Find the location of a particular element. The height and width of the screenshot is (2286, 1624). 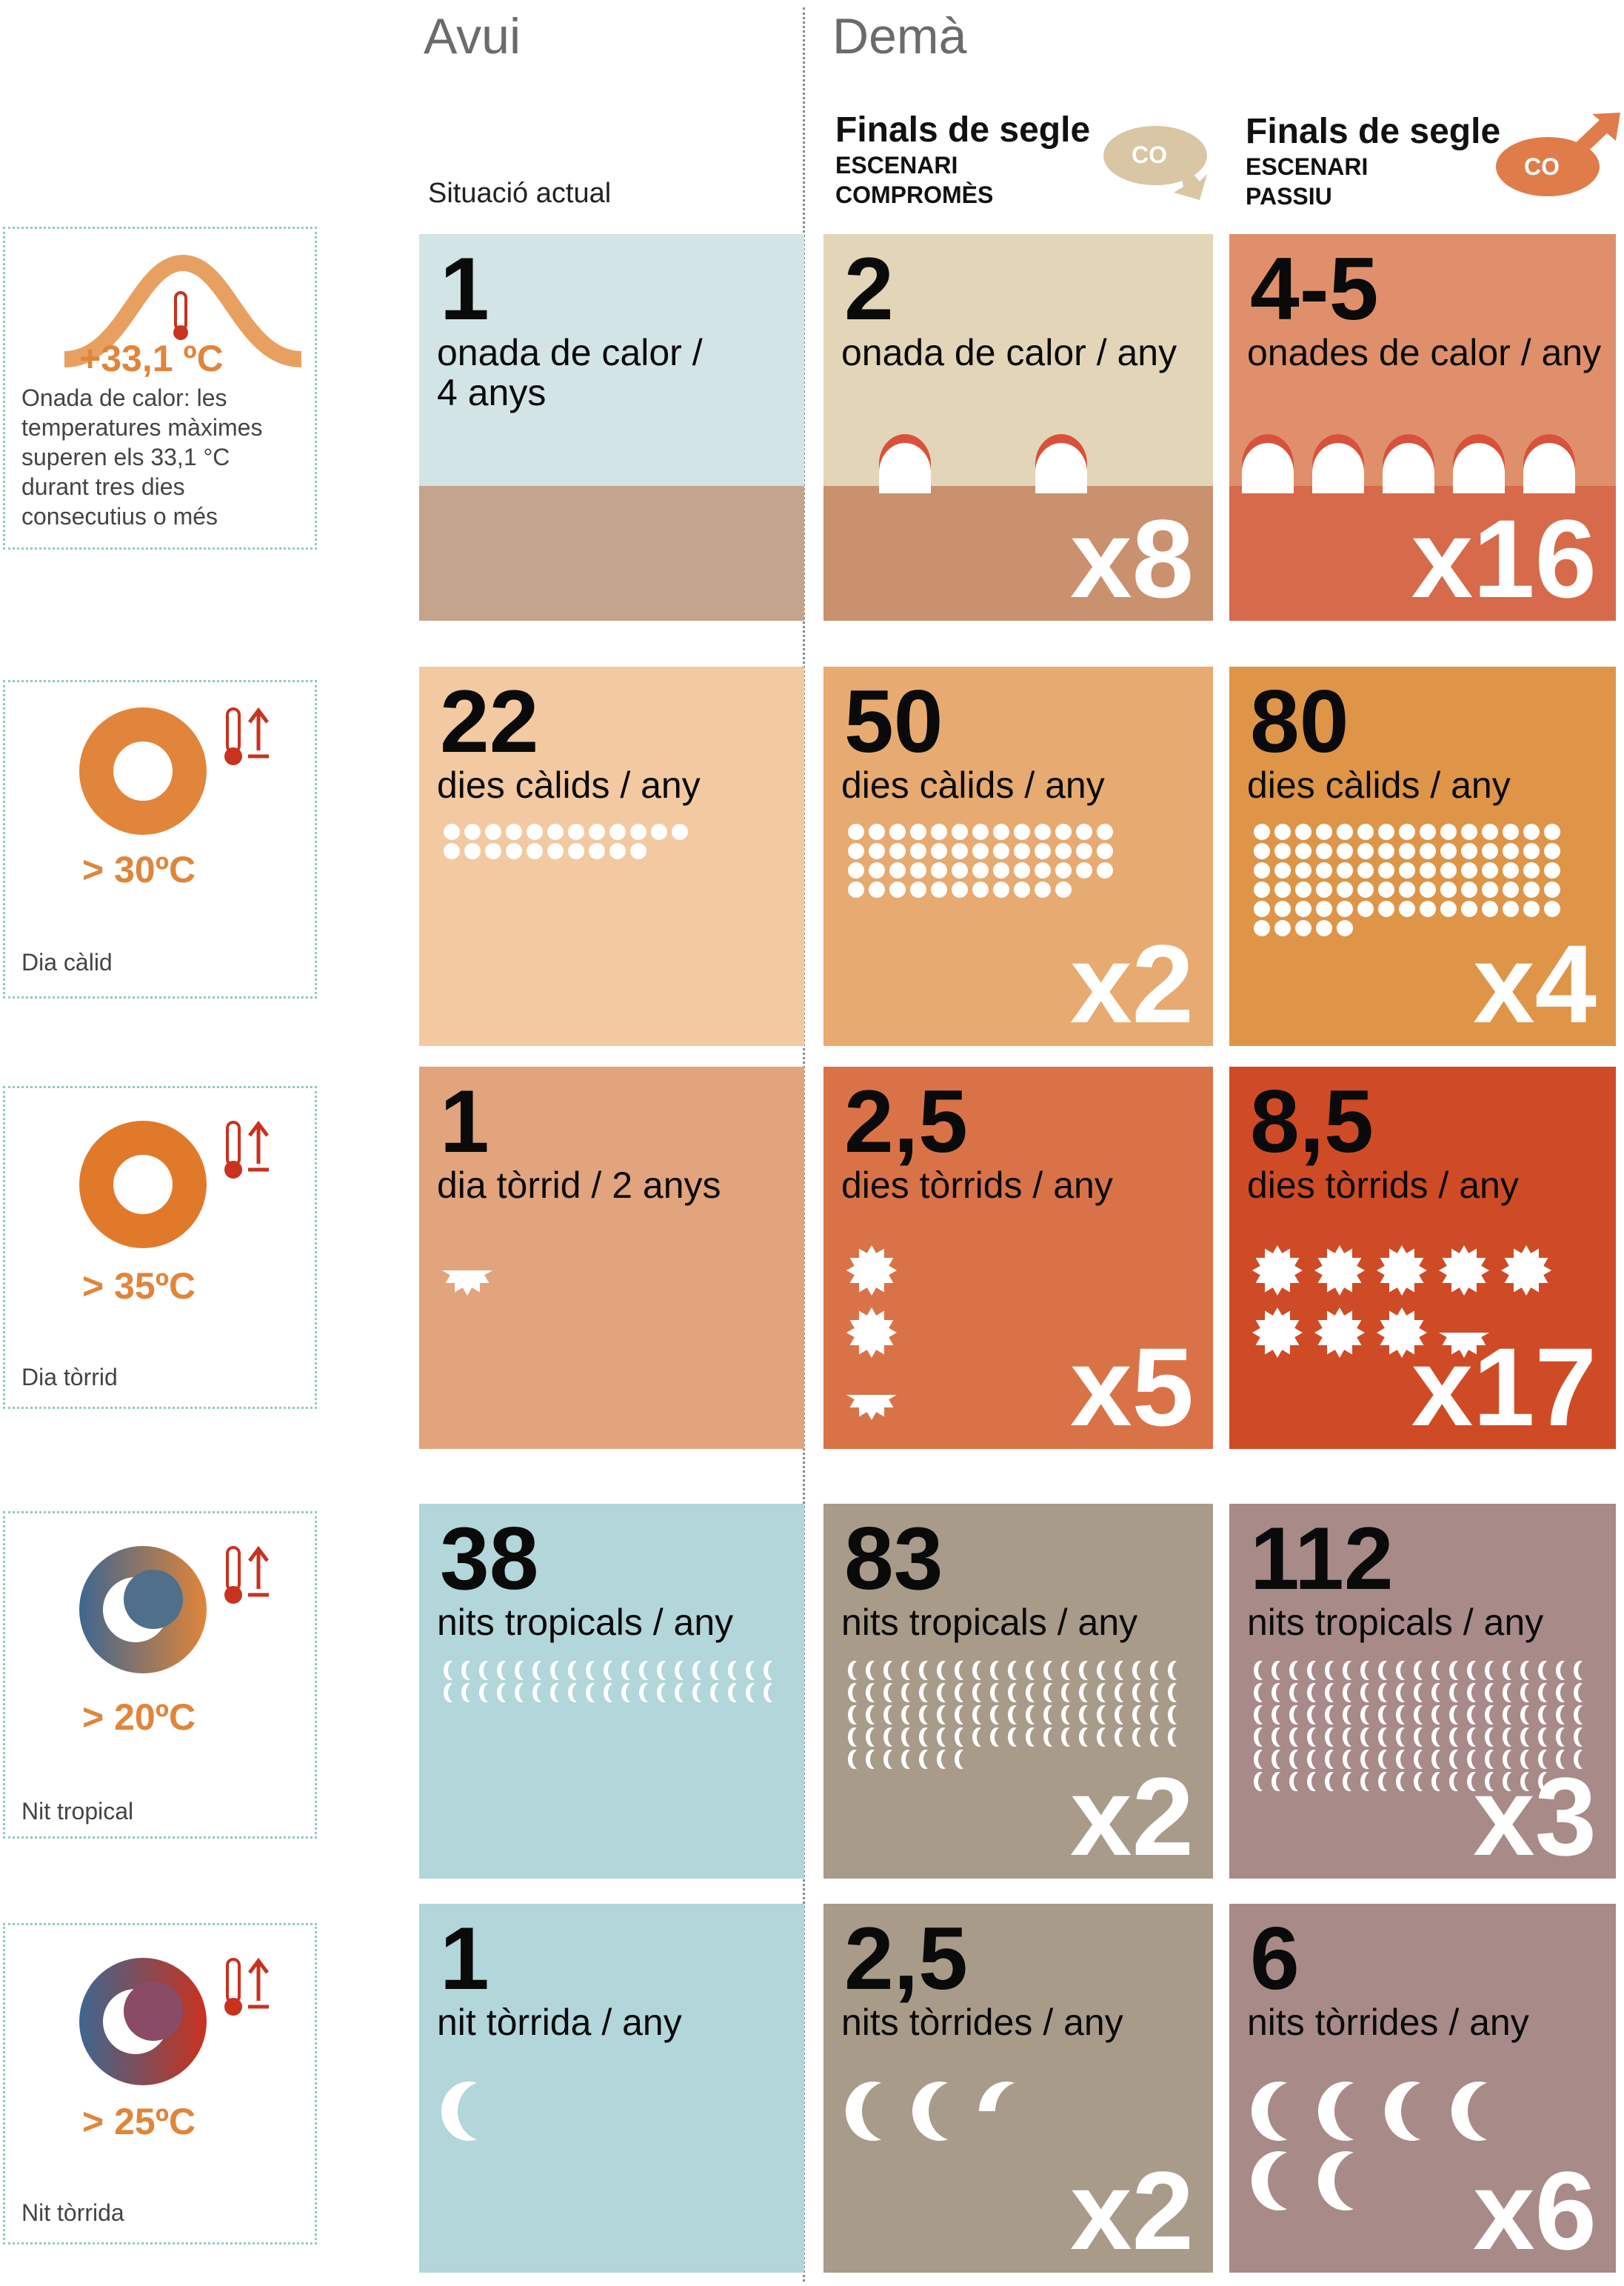

cell-label-2: 4 anys is located at coordinates (492, 392).